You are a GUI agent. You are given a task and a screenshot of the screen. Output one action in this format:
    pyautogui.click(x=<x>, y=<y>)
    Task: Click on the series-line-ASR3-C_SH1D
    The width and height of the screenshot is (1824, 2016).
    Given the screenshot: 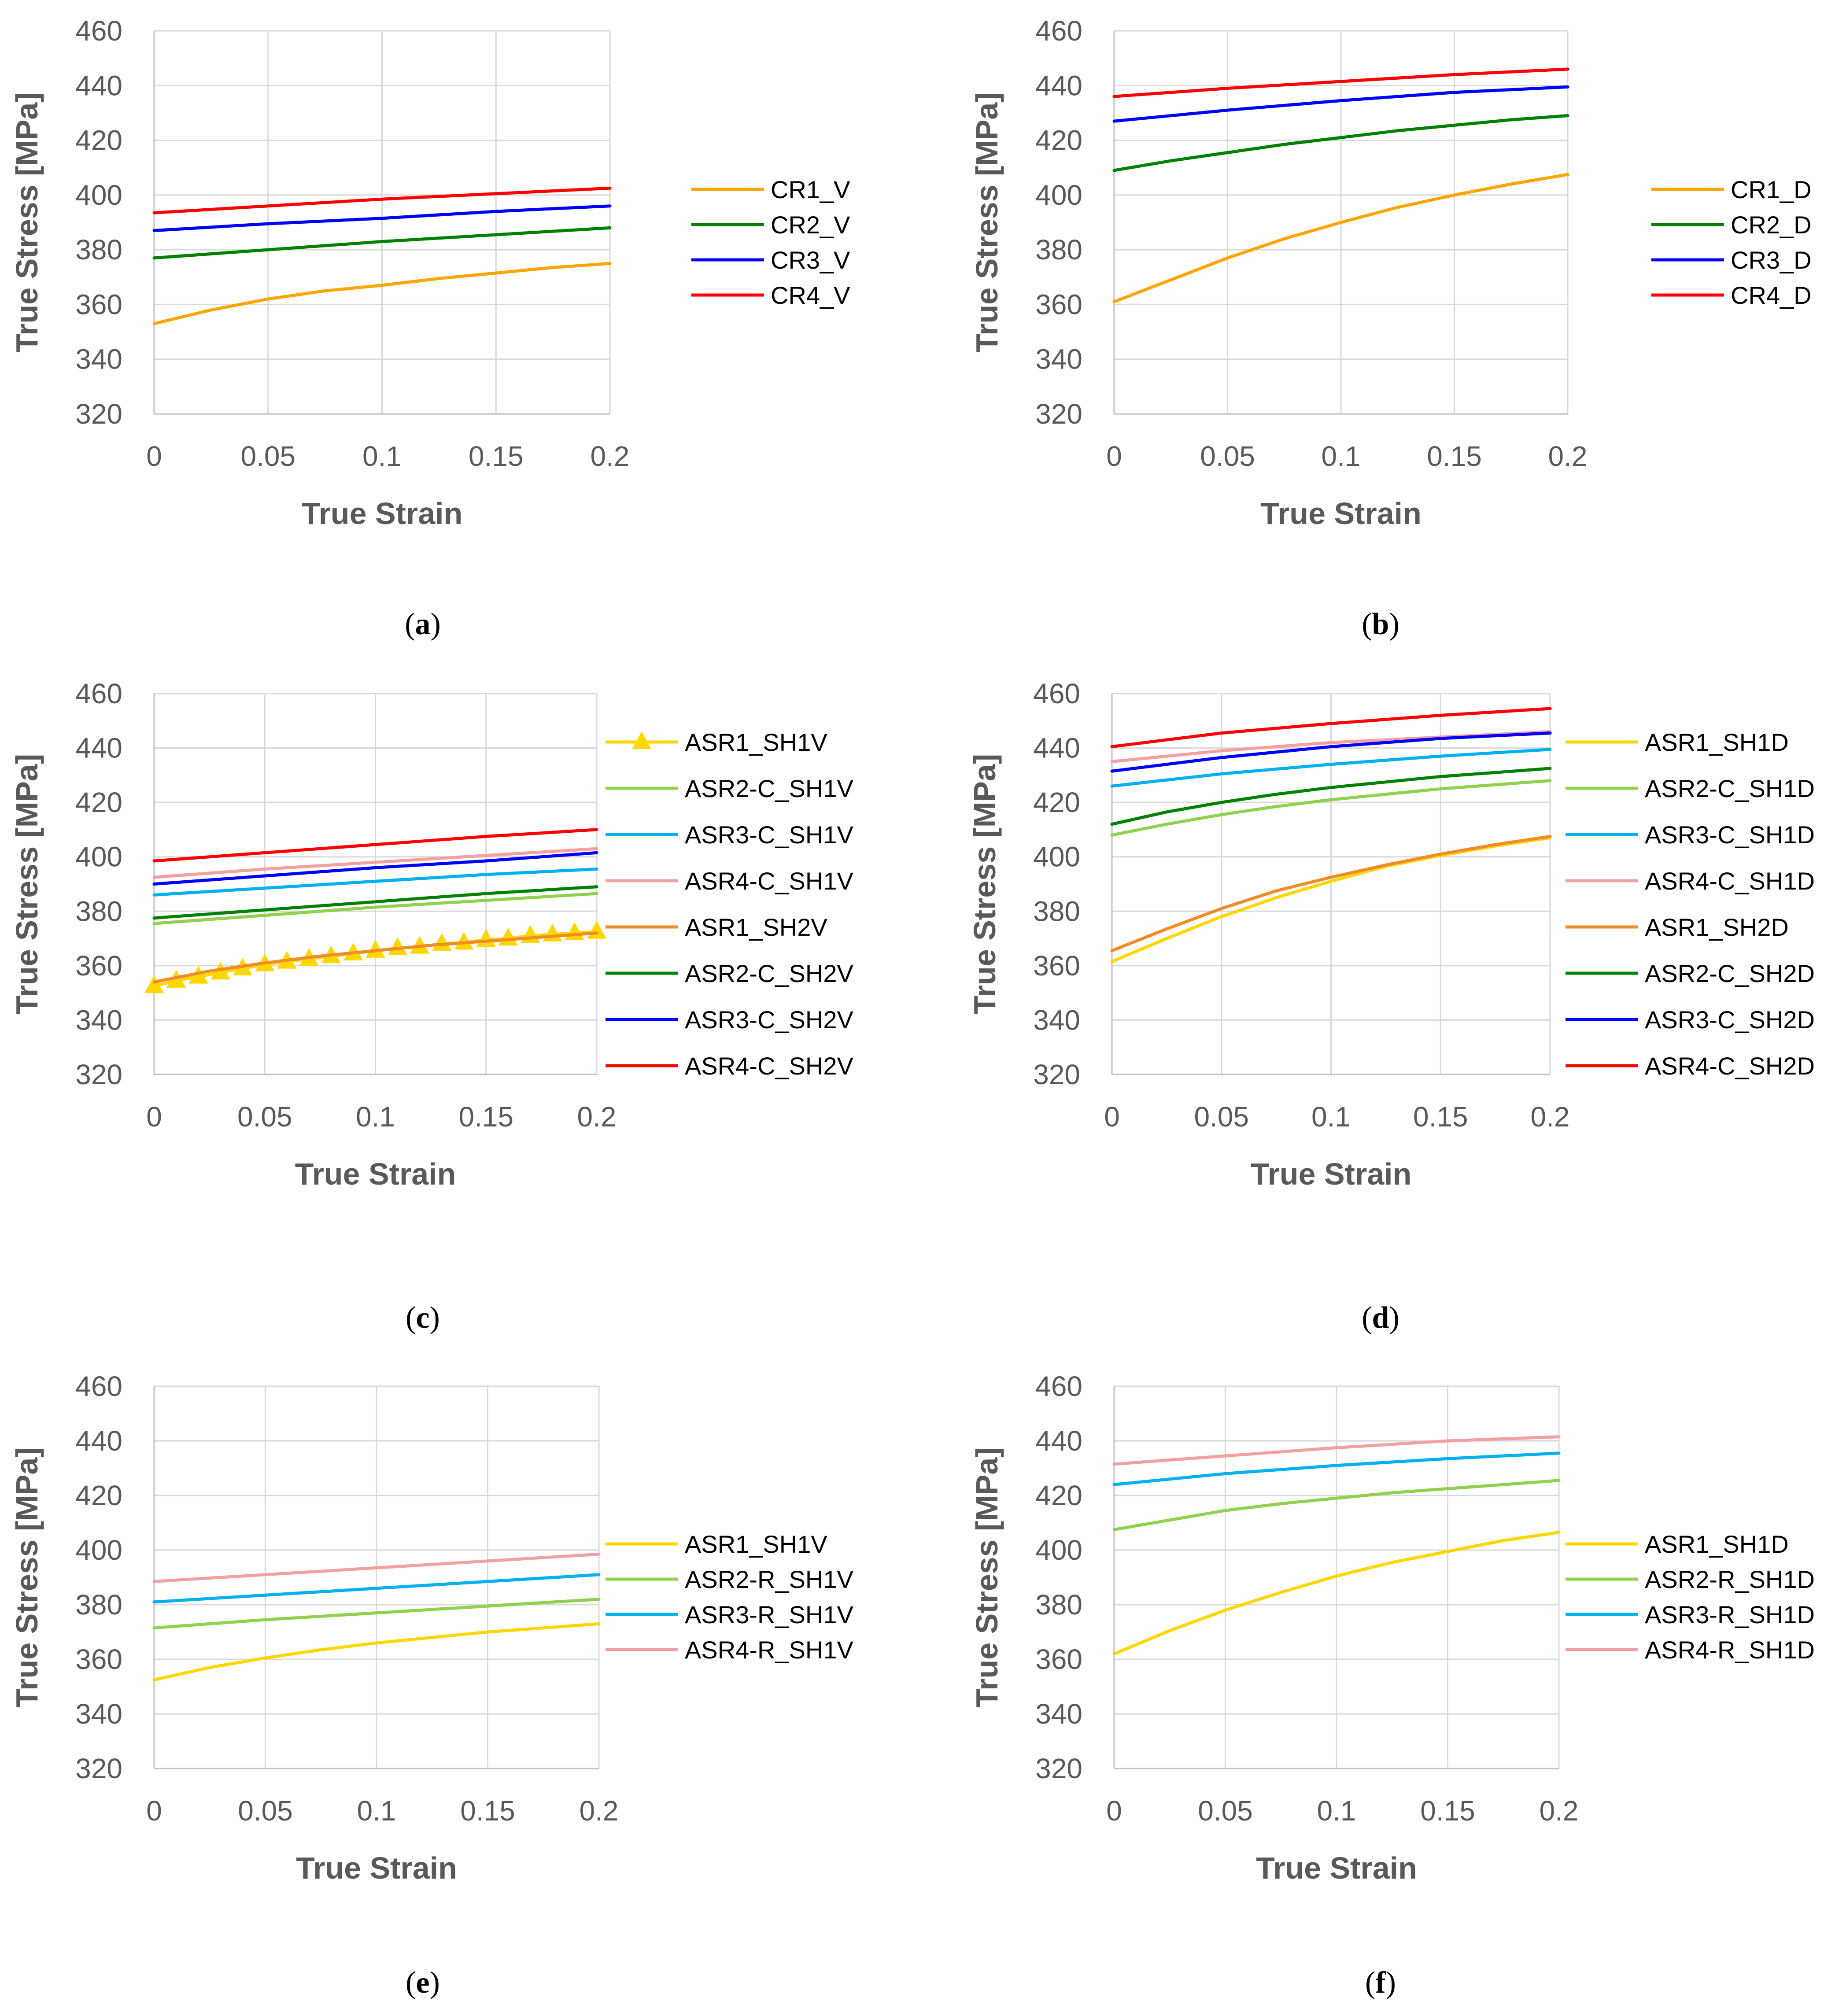 What is the action you would take?
    pyautogui.click(x=1331, y=768)
    